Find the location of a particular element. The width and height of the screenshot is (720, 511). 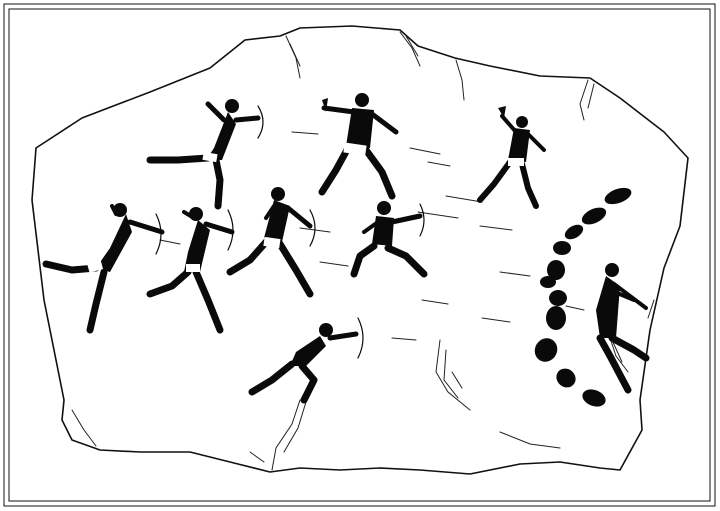

torch-bearer-right is located at coordinates (511, 157).